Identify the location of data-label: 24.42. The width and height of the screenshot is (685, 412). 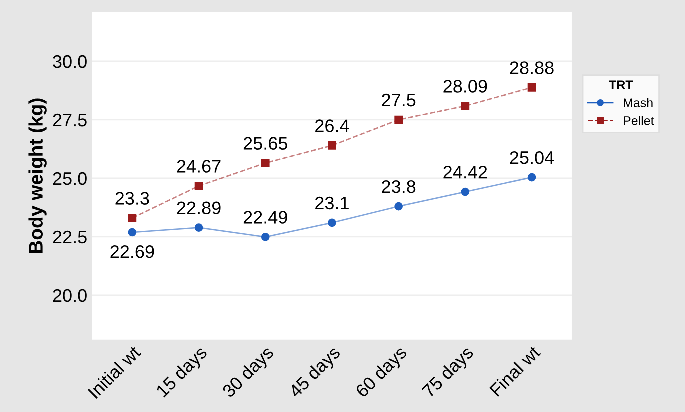
(466, 172).